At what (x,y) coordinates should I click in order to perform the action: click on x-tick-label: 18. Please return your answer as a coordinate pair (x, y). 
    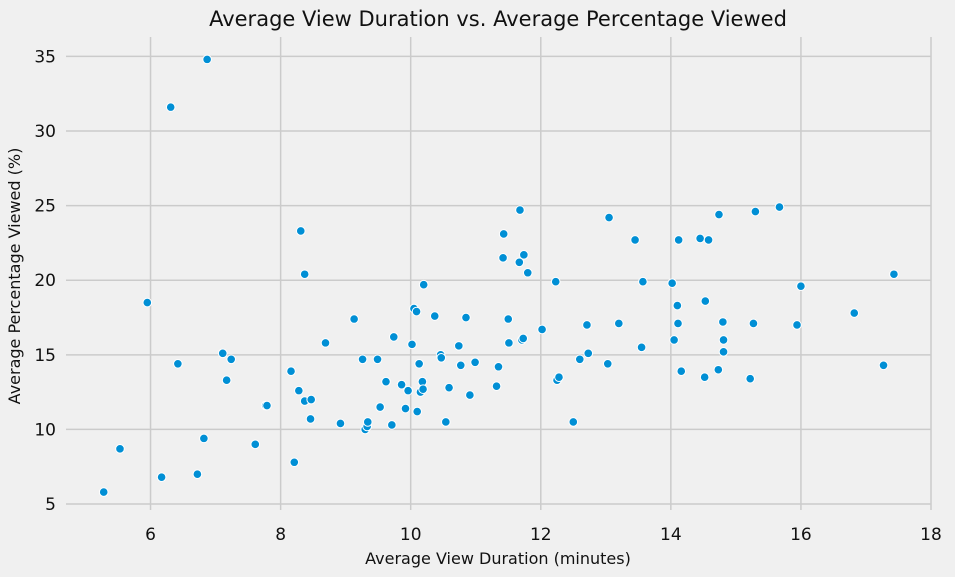
    Looking at the image, I should click on (931, 535).